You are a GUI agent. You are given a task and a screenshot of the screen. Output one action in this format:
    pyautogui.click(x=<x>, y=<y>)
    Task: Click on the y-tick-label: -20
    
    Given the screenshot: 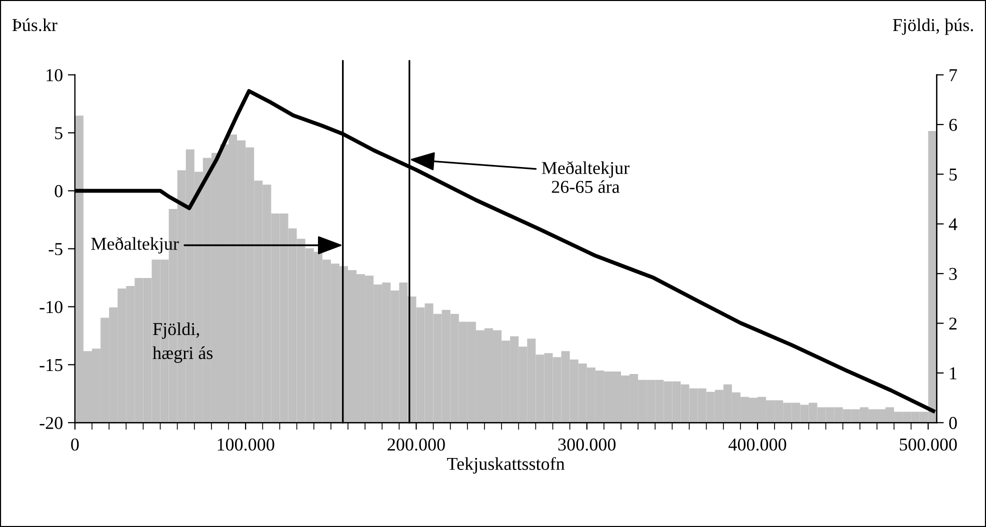 What is the action you would take?
    pyautogui.click(x=51, y=423)
    